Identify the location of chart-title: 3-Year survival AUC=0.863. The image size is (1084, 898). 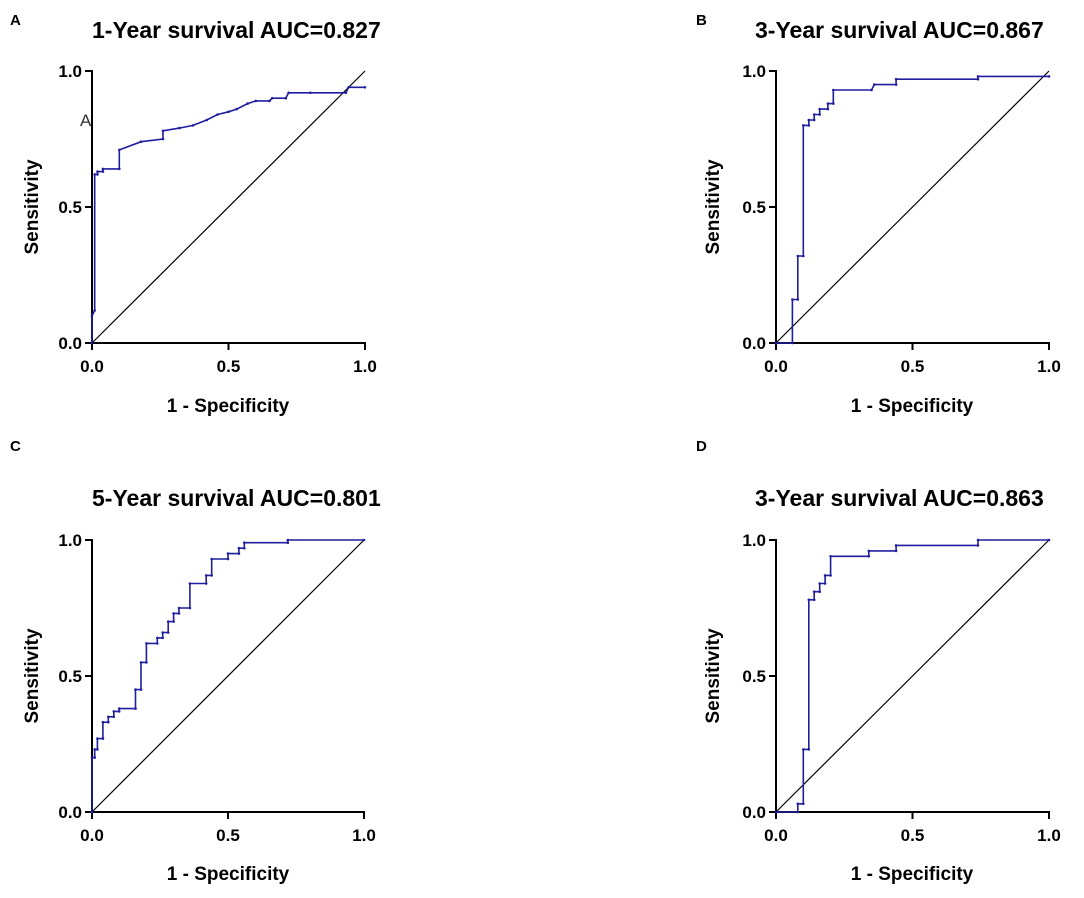
(899, 498).